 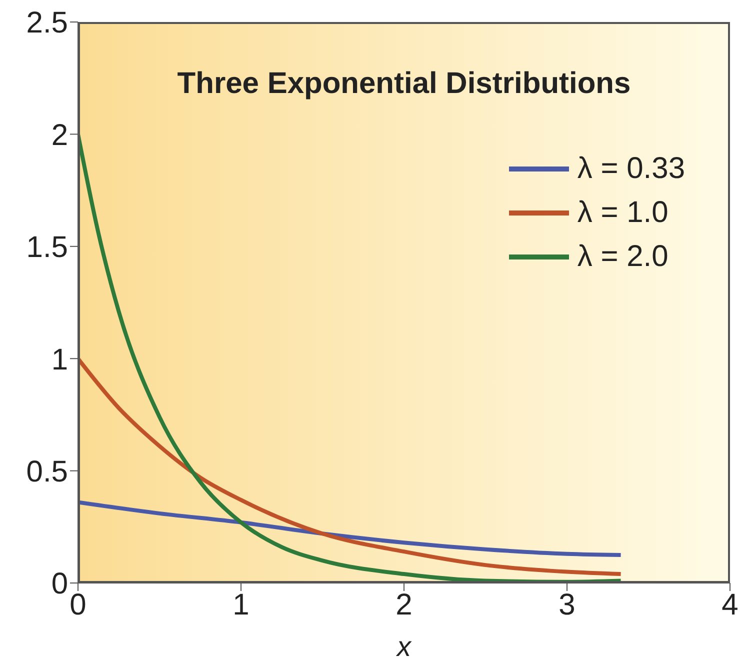 What do you see at coordinates (47, 23) in the screenshot?
I see `y-tick-label: 2.5` at bounding box center [47, 23].